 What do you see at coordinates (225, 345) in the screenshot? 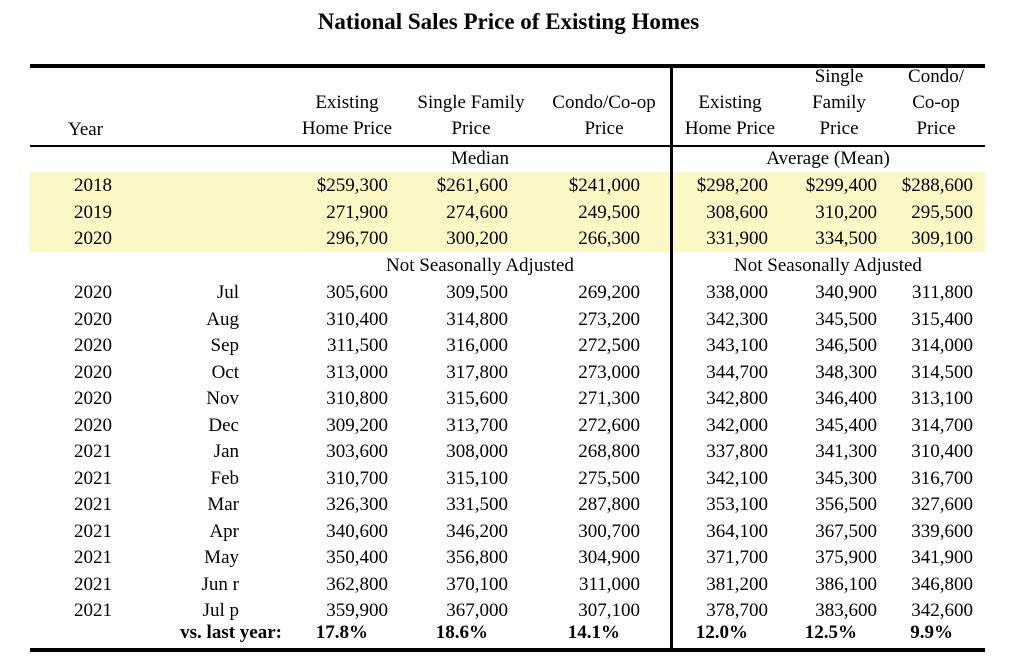
I see `row-month: Sep` at bounding box center [225, 345].